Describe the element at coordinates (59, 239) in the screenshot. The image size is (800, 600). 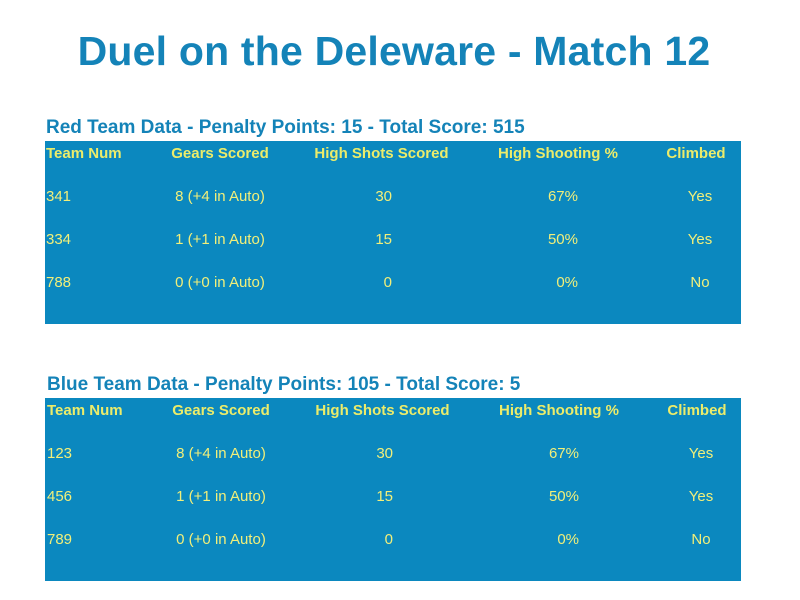
I see `cell-team-num: 334` at that location.